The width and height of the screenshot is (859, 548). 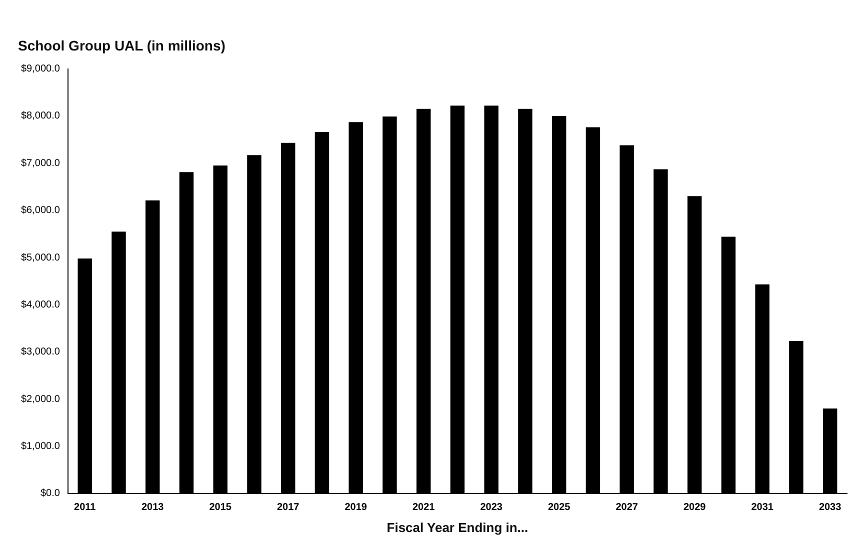 What do you see at coordinates (40, 304) in the screenshot?
I see `y-tick-label: $4,000.0` at bounding box center [40, 304].